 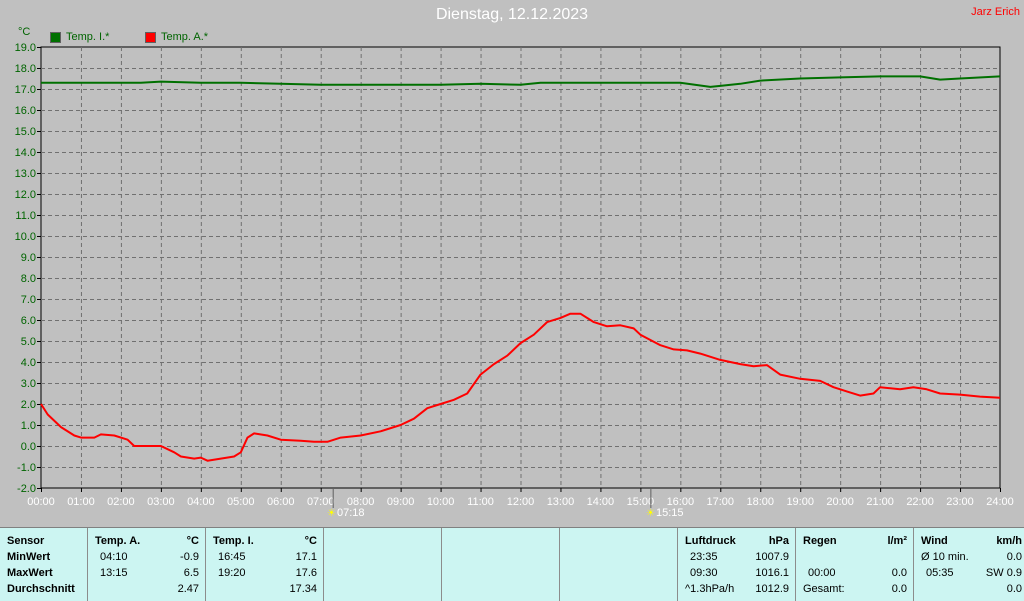 What do you see at coordinates (114, 557) in the screenshot?
I see `min-temp-a-time: 04:10` at bounding box center [114, 557].